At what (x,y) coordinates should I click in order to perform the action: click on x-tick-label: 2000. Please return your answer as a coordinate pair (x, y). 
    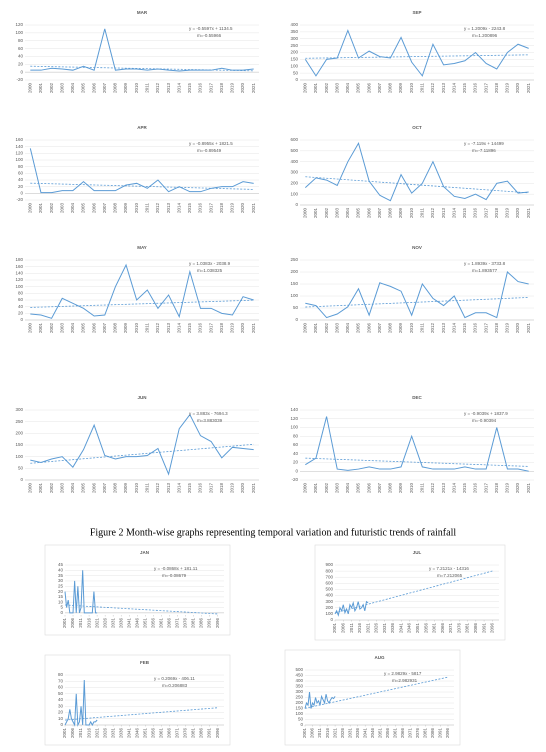
    Looking at the image, I should click on (30, 208).